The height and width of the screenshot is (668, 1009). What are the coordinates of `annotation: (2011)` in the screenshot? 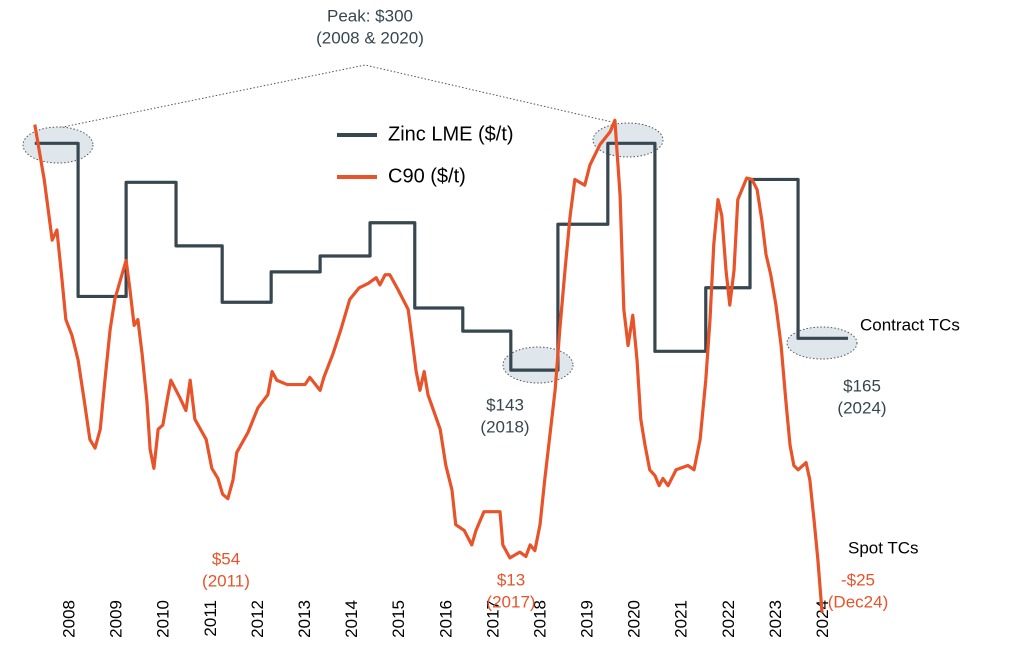 It's located at (226, 580).